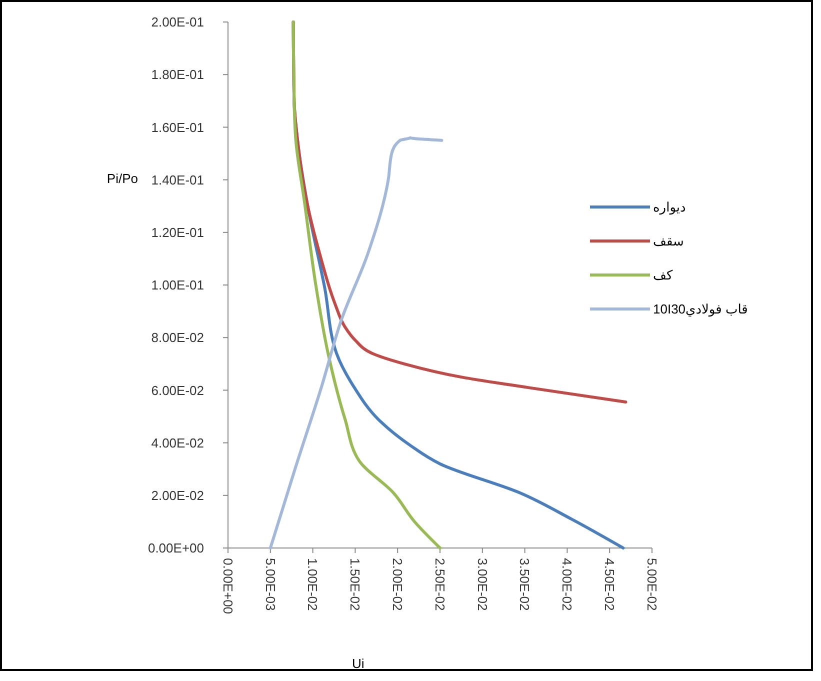  Describe the element at coordinates (177, 390) in the screenshot. I see `y-tick-label: 6.00E-02` at that location.